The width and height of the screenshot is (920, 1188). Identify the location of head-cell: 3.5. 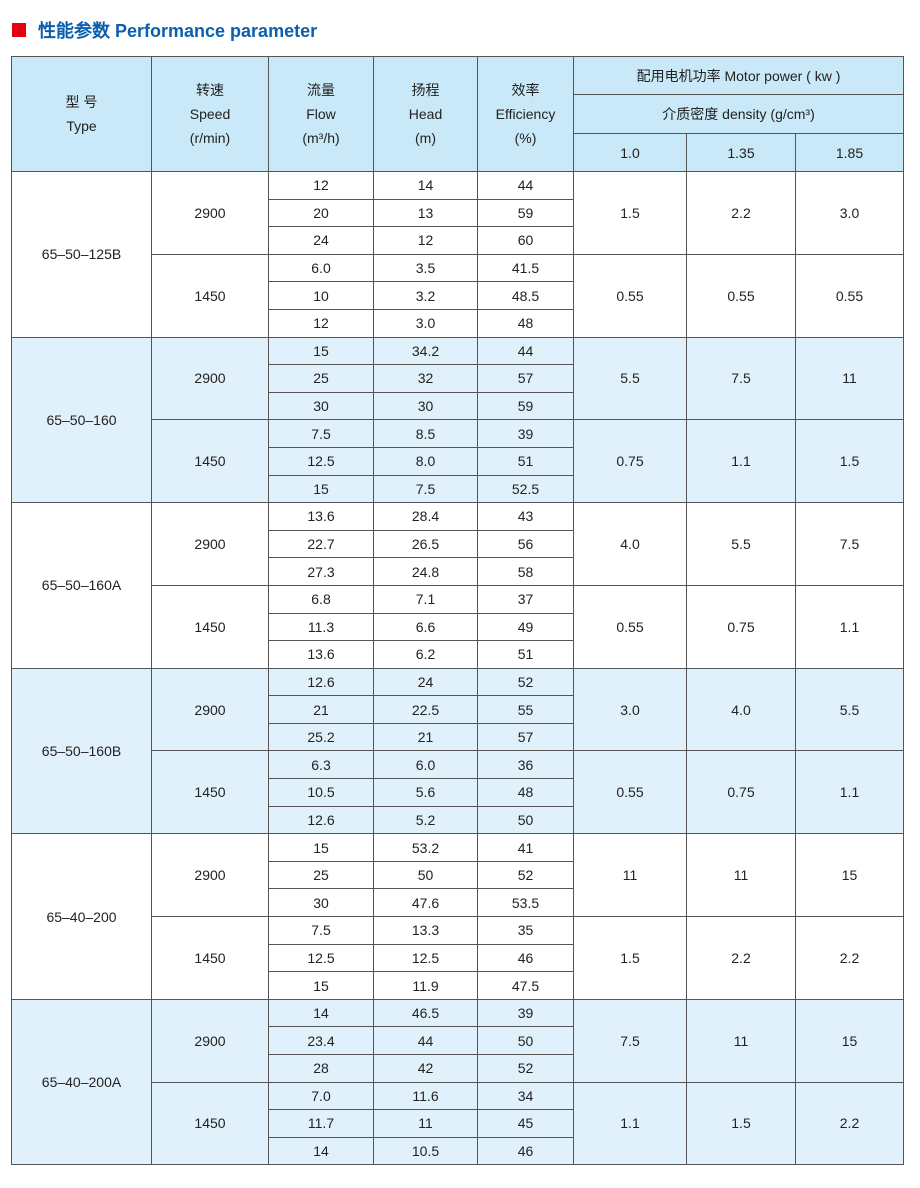
(425, 268).